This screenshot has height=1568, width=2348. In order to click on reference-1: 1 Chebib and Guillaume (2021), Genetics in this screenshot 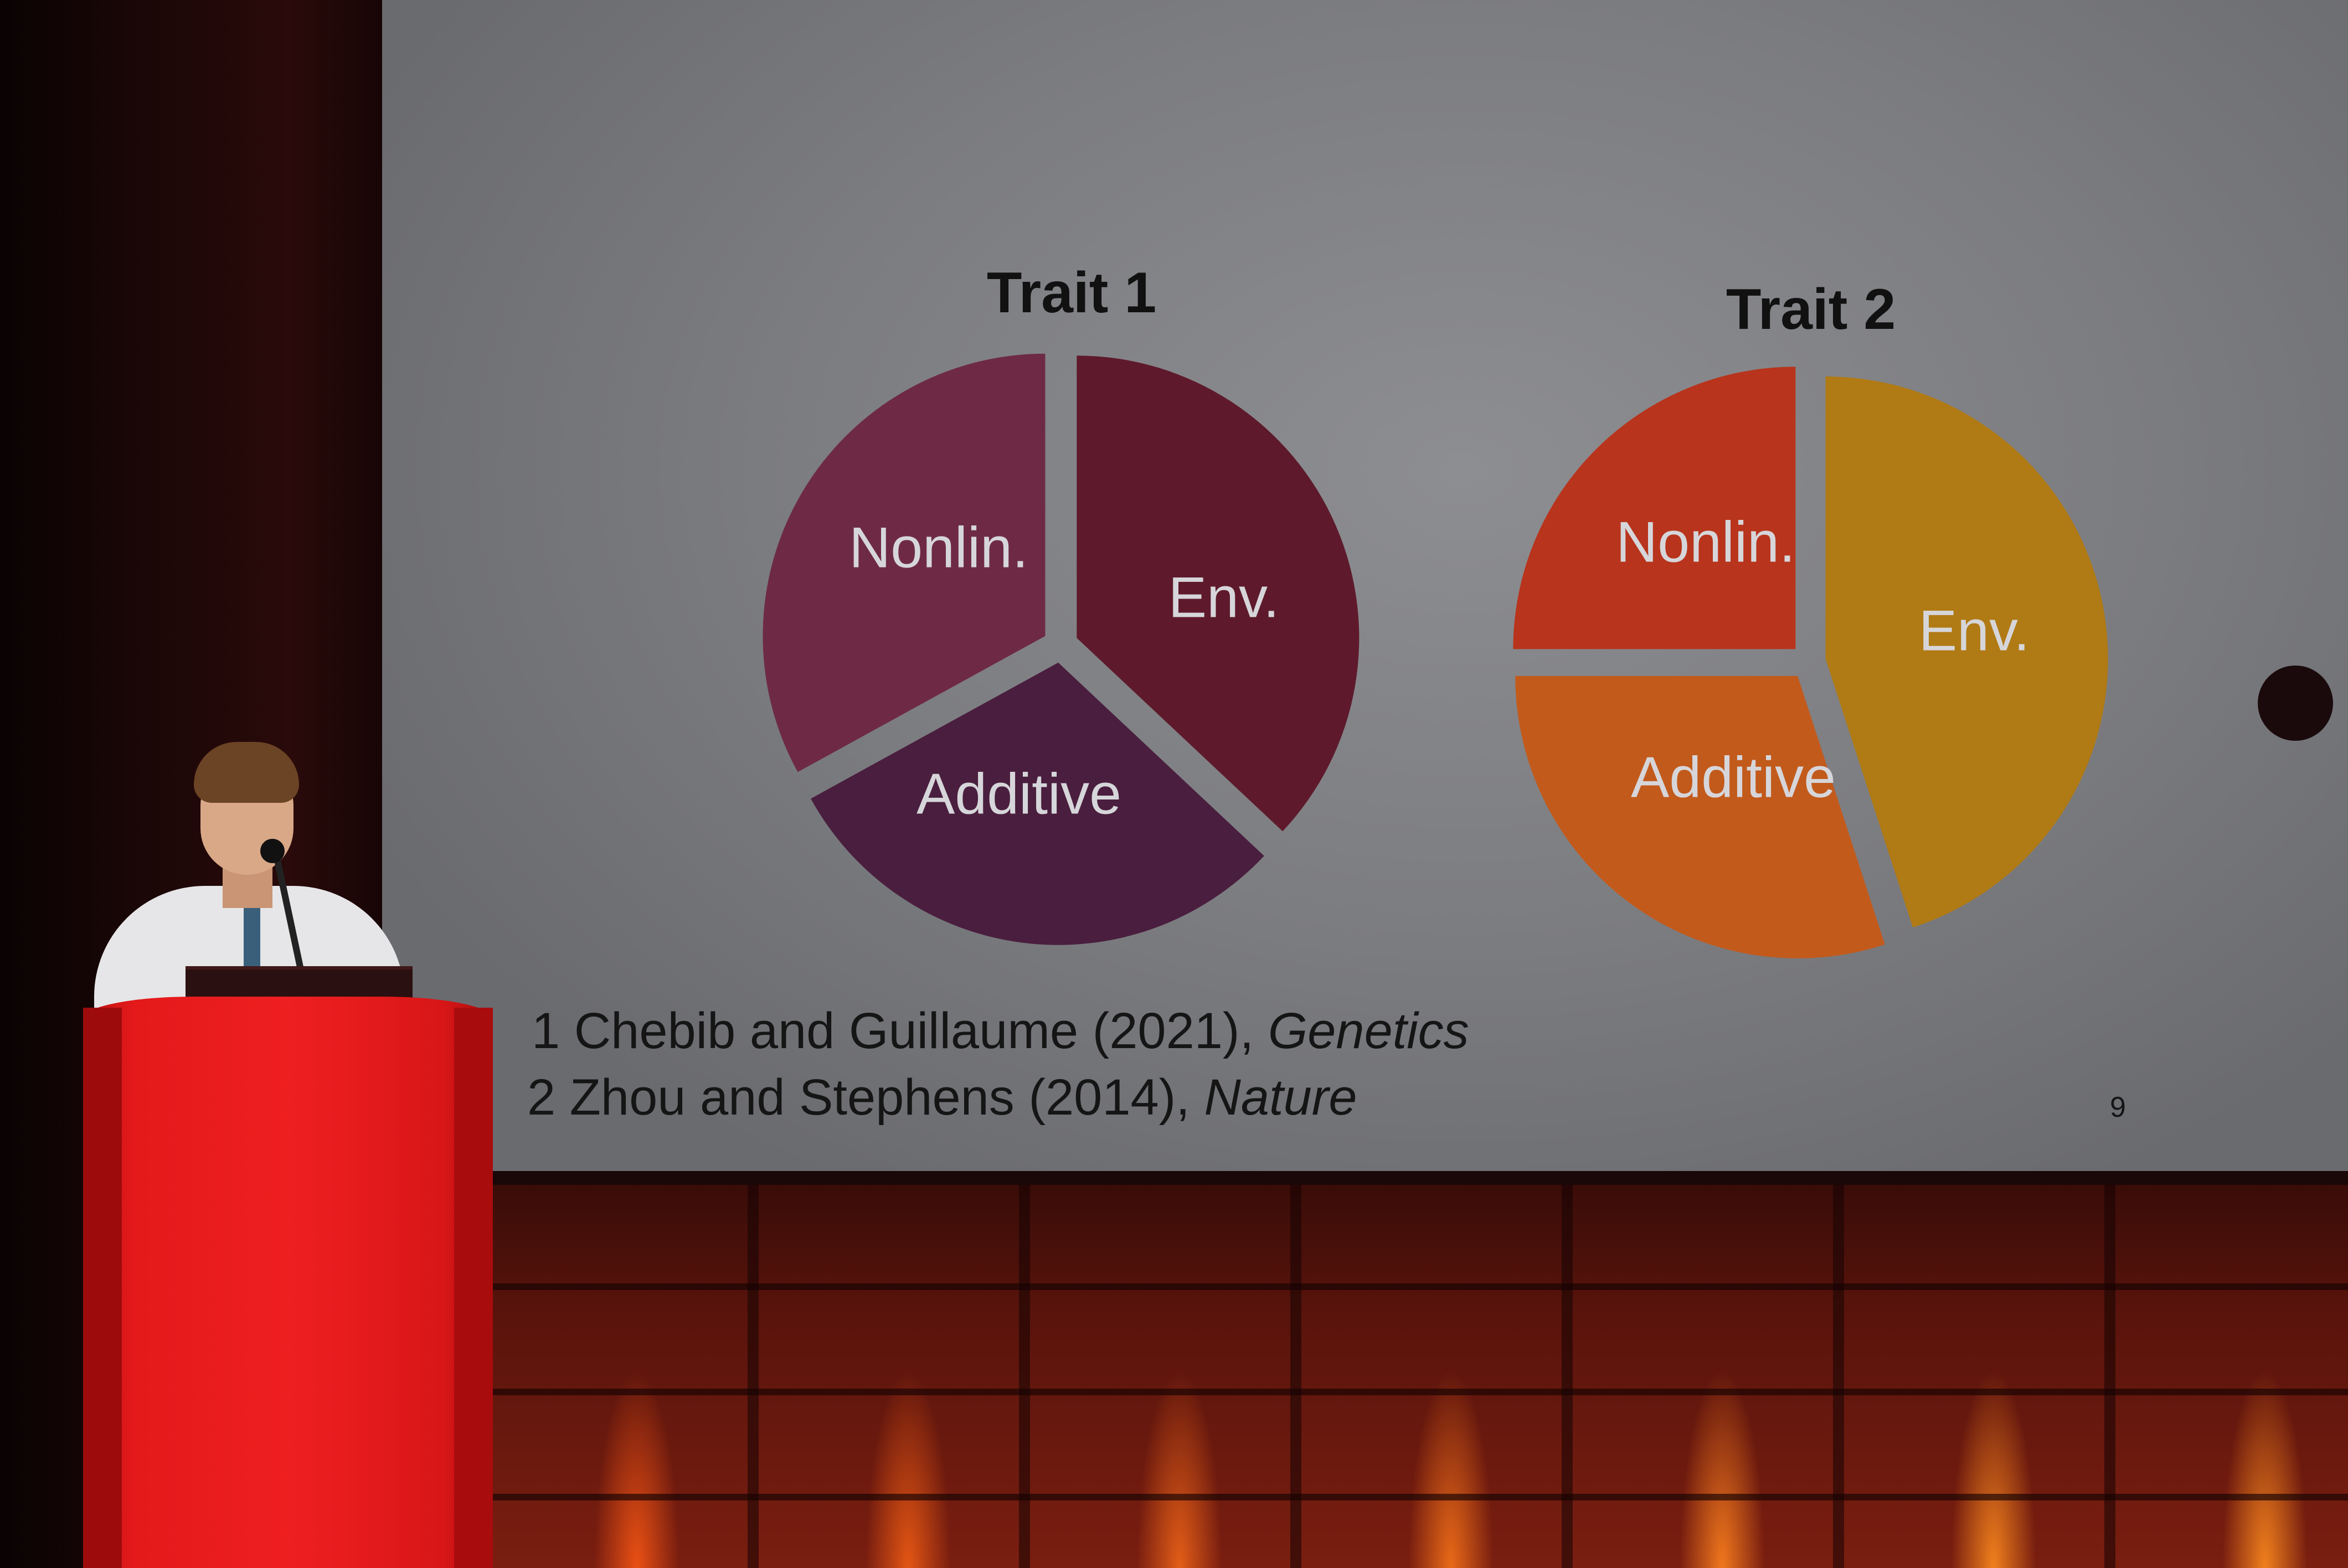, I will do `click(1001, 1031)`.